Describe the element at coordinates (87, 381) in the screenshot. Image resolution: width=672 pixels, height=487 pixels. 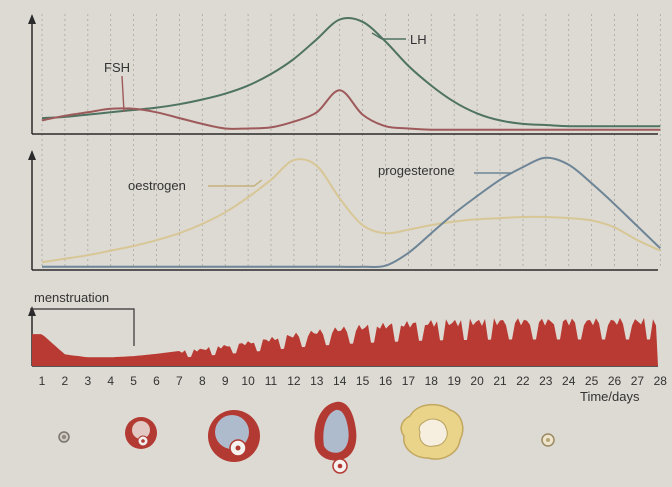
I see `day-tick-3: 3` at that location.